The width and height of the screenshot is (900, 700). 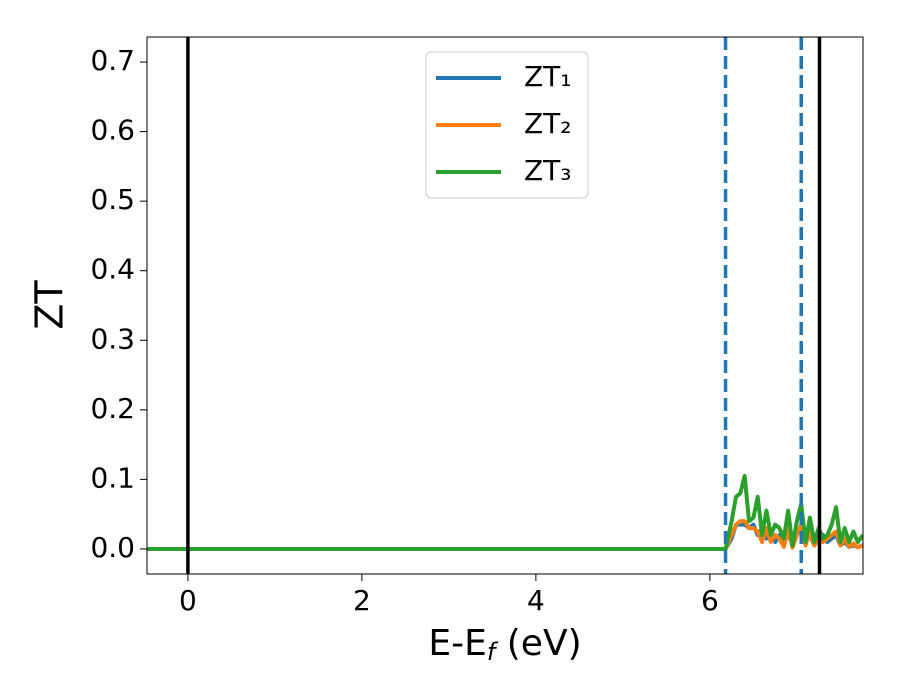 I want to click on y-tick-label: 0.4, so click(x=112, y=269).